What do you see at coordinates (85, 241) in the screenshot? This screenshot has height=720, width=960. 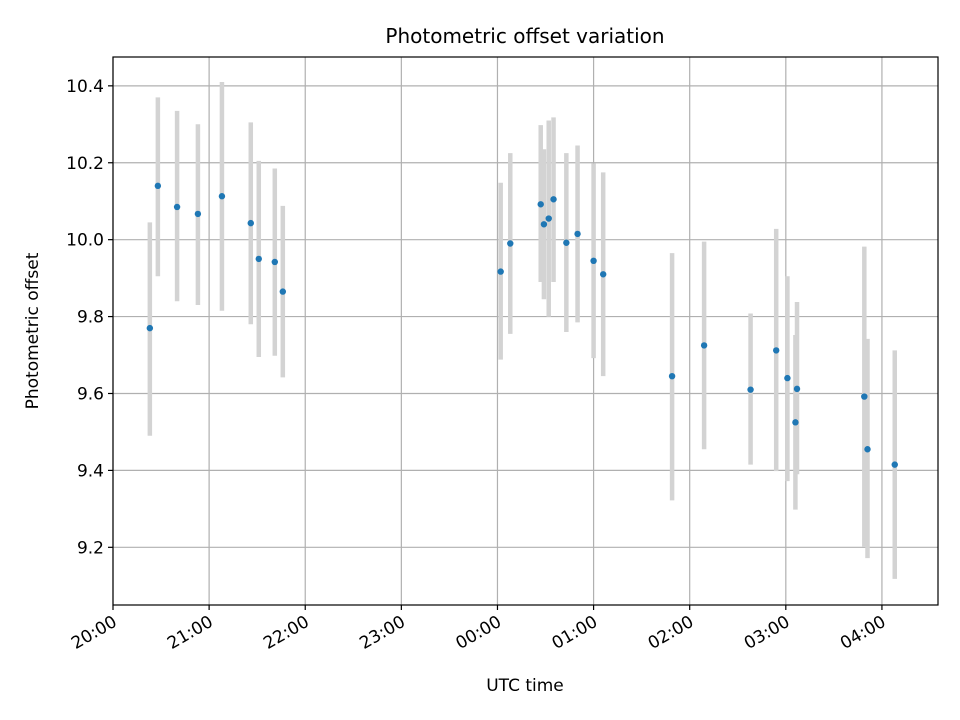 I see `y-tick-label: 10.0` at bounding box center [85, 241].